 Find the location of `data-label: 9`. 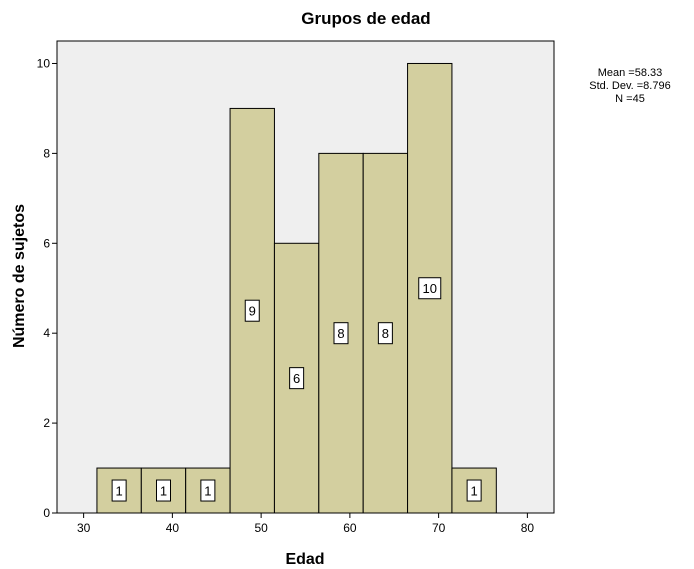

data-label: 9 is located at coordinates (252, 310).